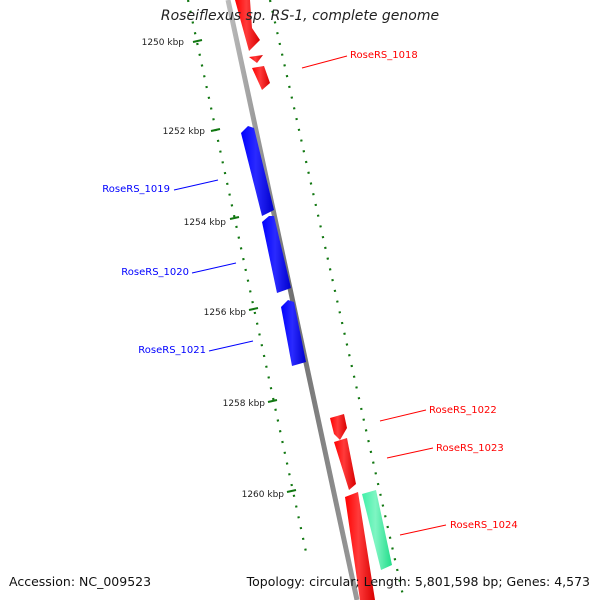 This screenshot has height=604, width=600. What do you see at coordinates (300, 16) in the screenshot?
I see `map-title: Roseiflexus sp. RS-1, complete genome` at bounding box center [300, 16].